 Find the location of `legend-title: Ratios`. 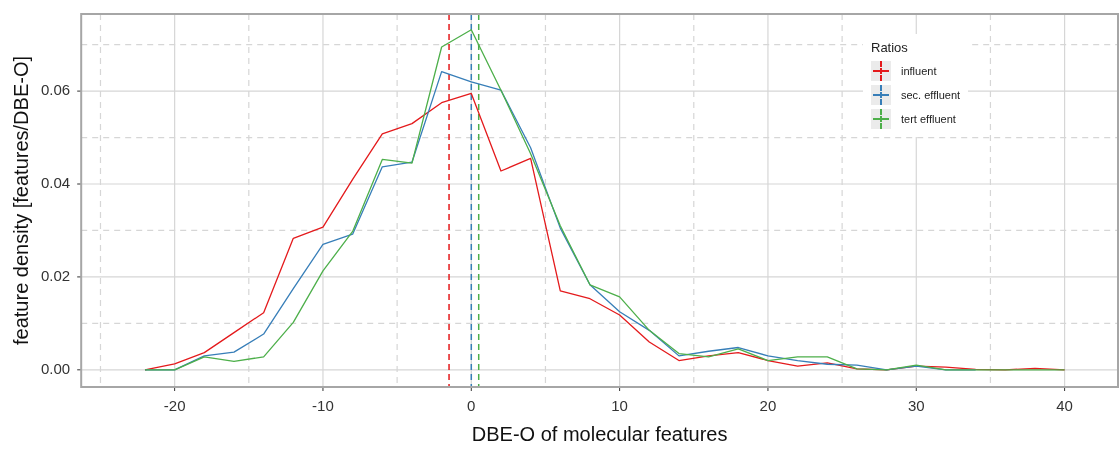

legend-title: Ratios is located at coordinates (890, 47).